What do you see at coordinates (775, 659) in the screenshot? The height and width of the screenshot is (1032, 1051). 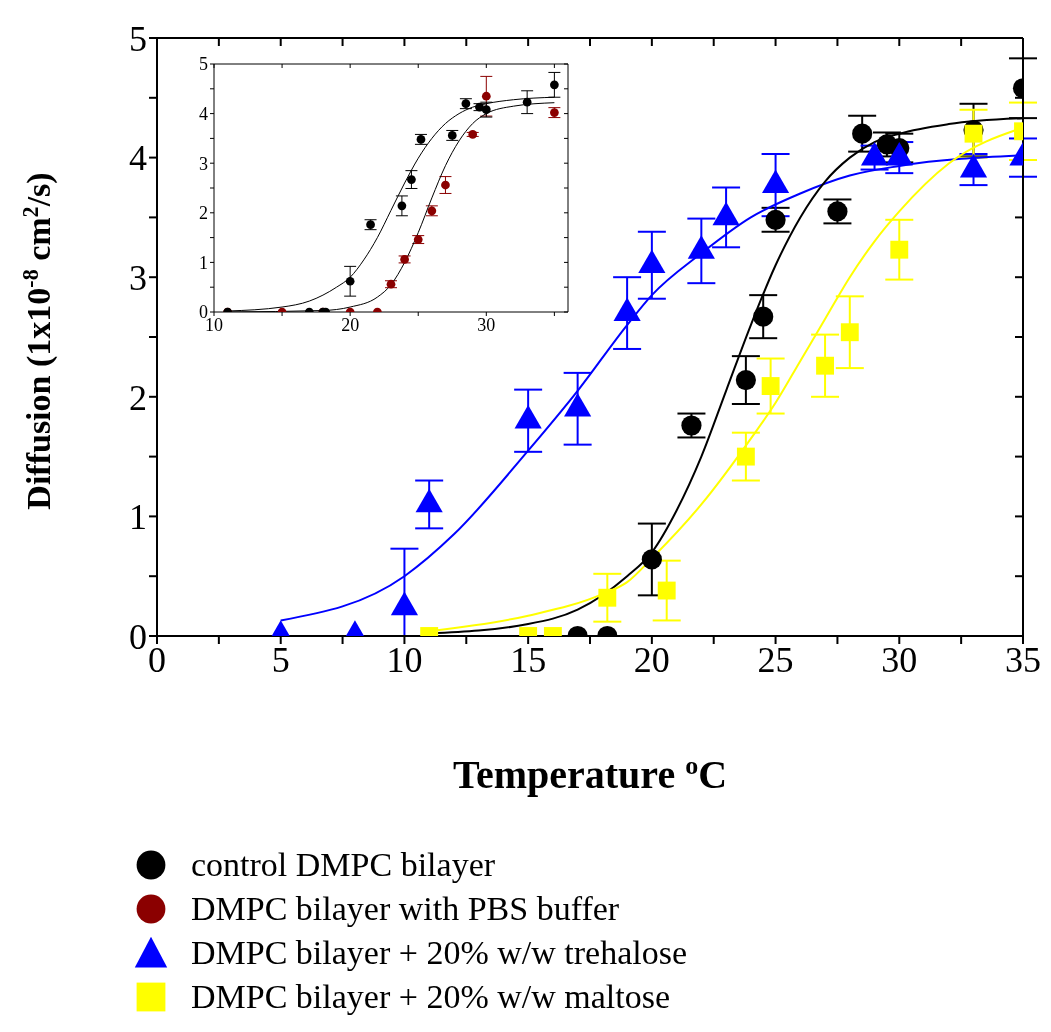 I see `x-tick-label: 25` at bounding box center [775, 659].